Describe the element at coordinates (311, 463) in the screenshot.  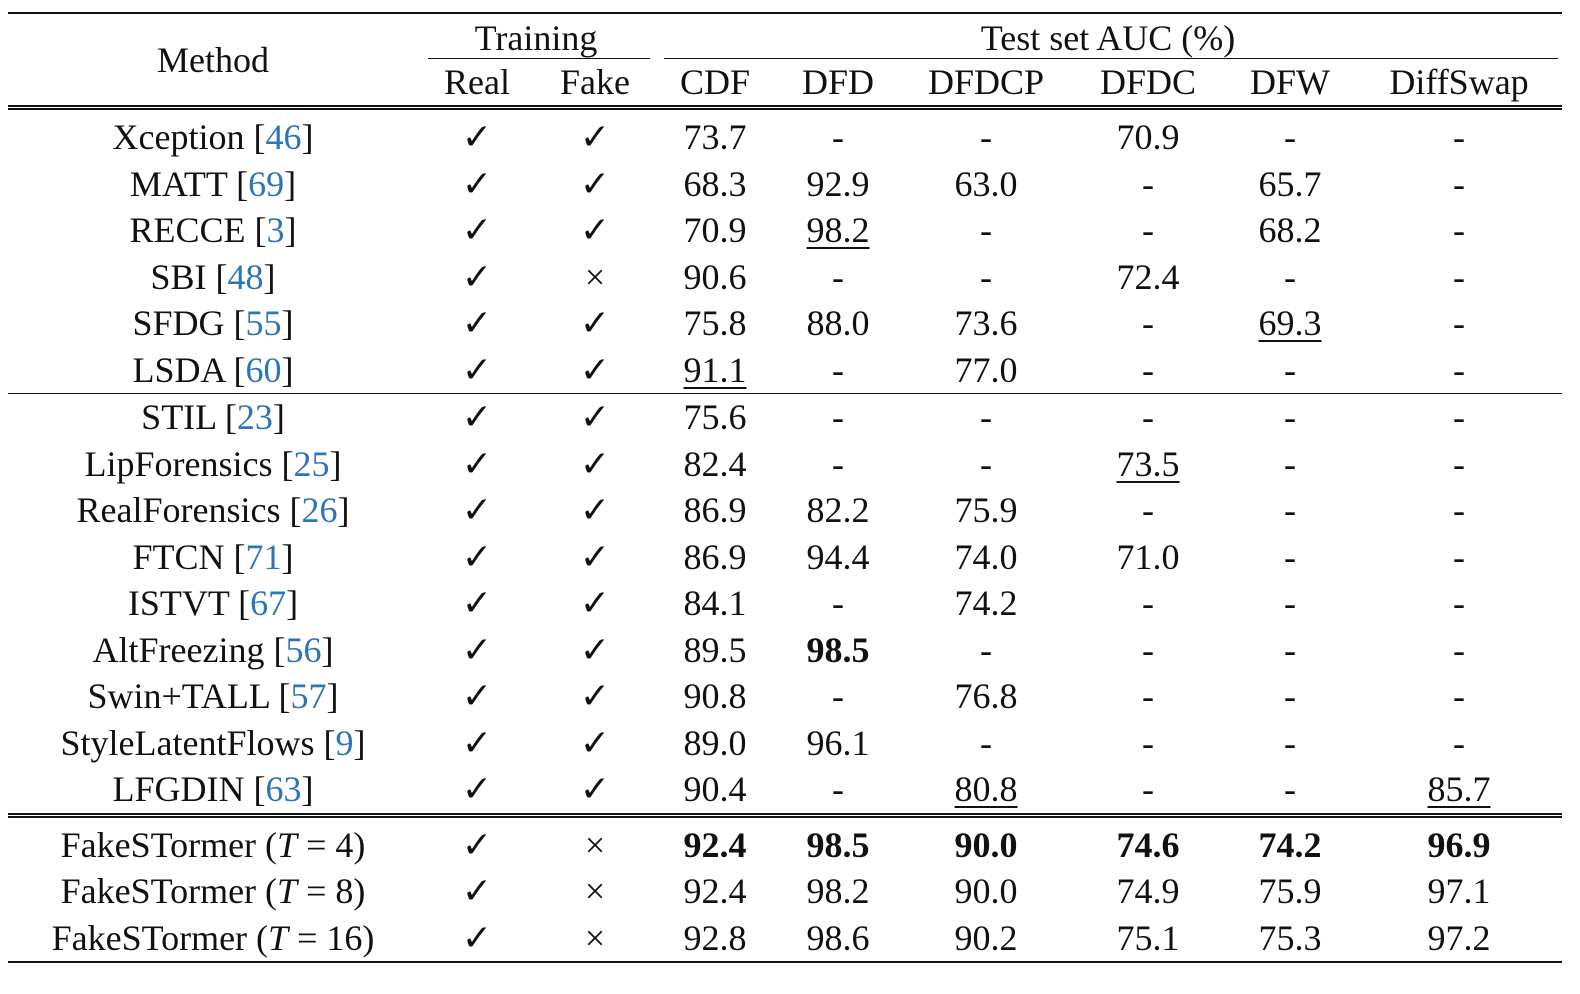
I see `citation-link: 25` at that location.